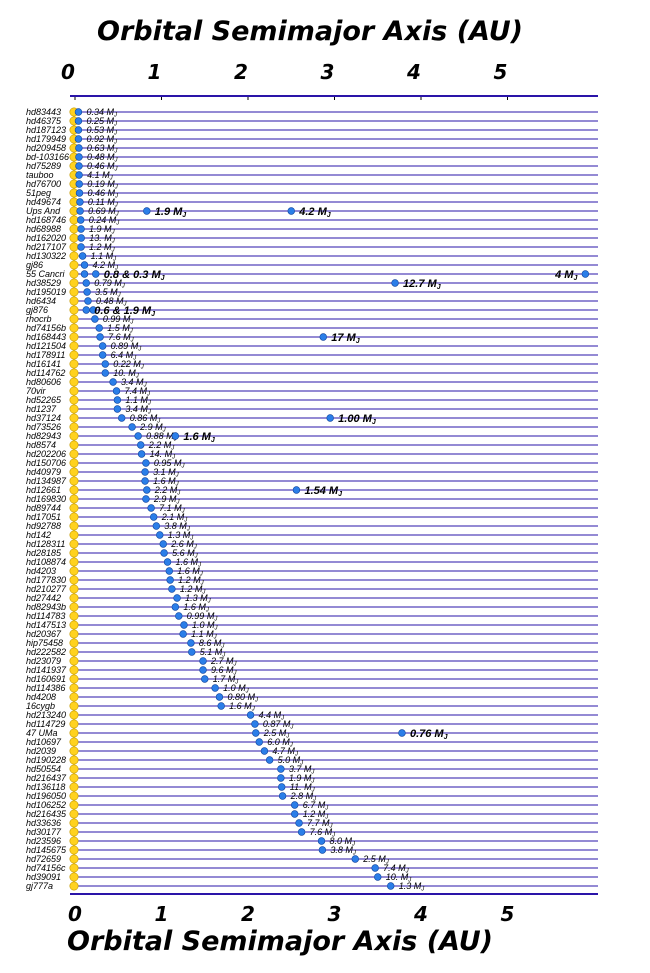 This screenshot has width=650, height=973. Describe the element at coordinates (41, 697) in the screenshot. I see `star-name-label: hd4208` at that location.